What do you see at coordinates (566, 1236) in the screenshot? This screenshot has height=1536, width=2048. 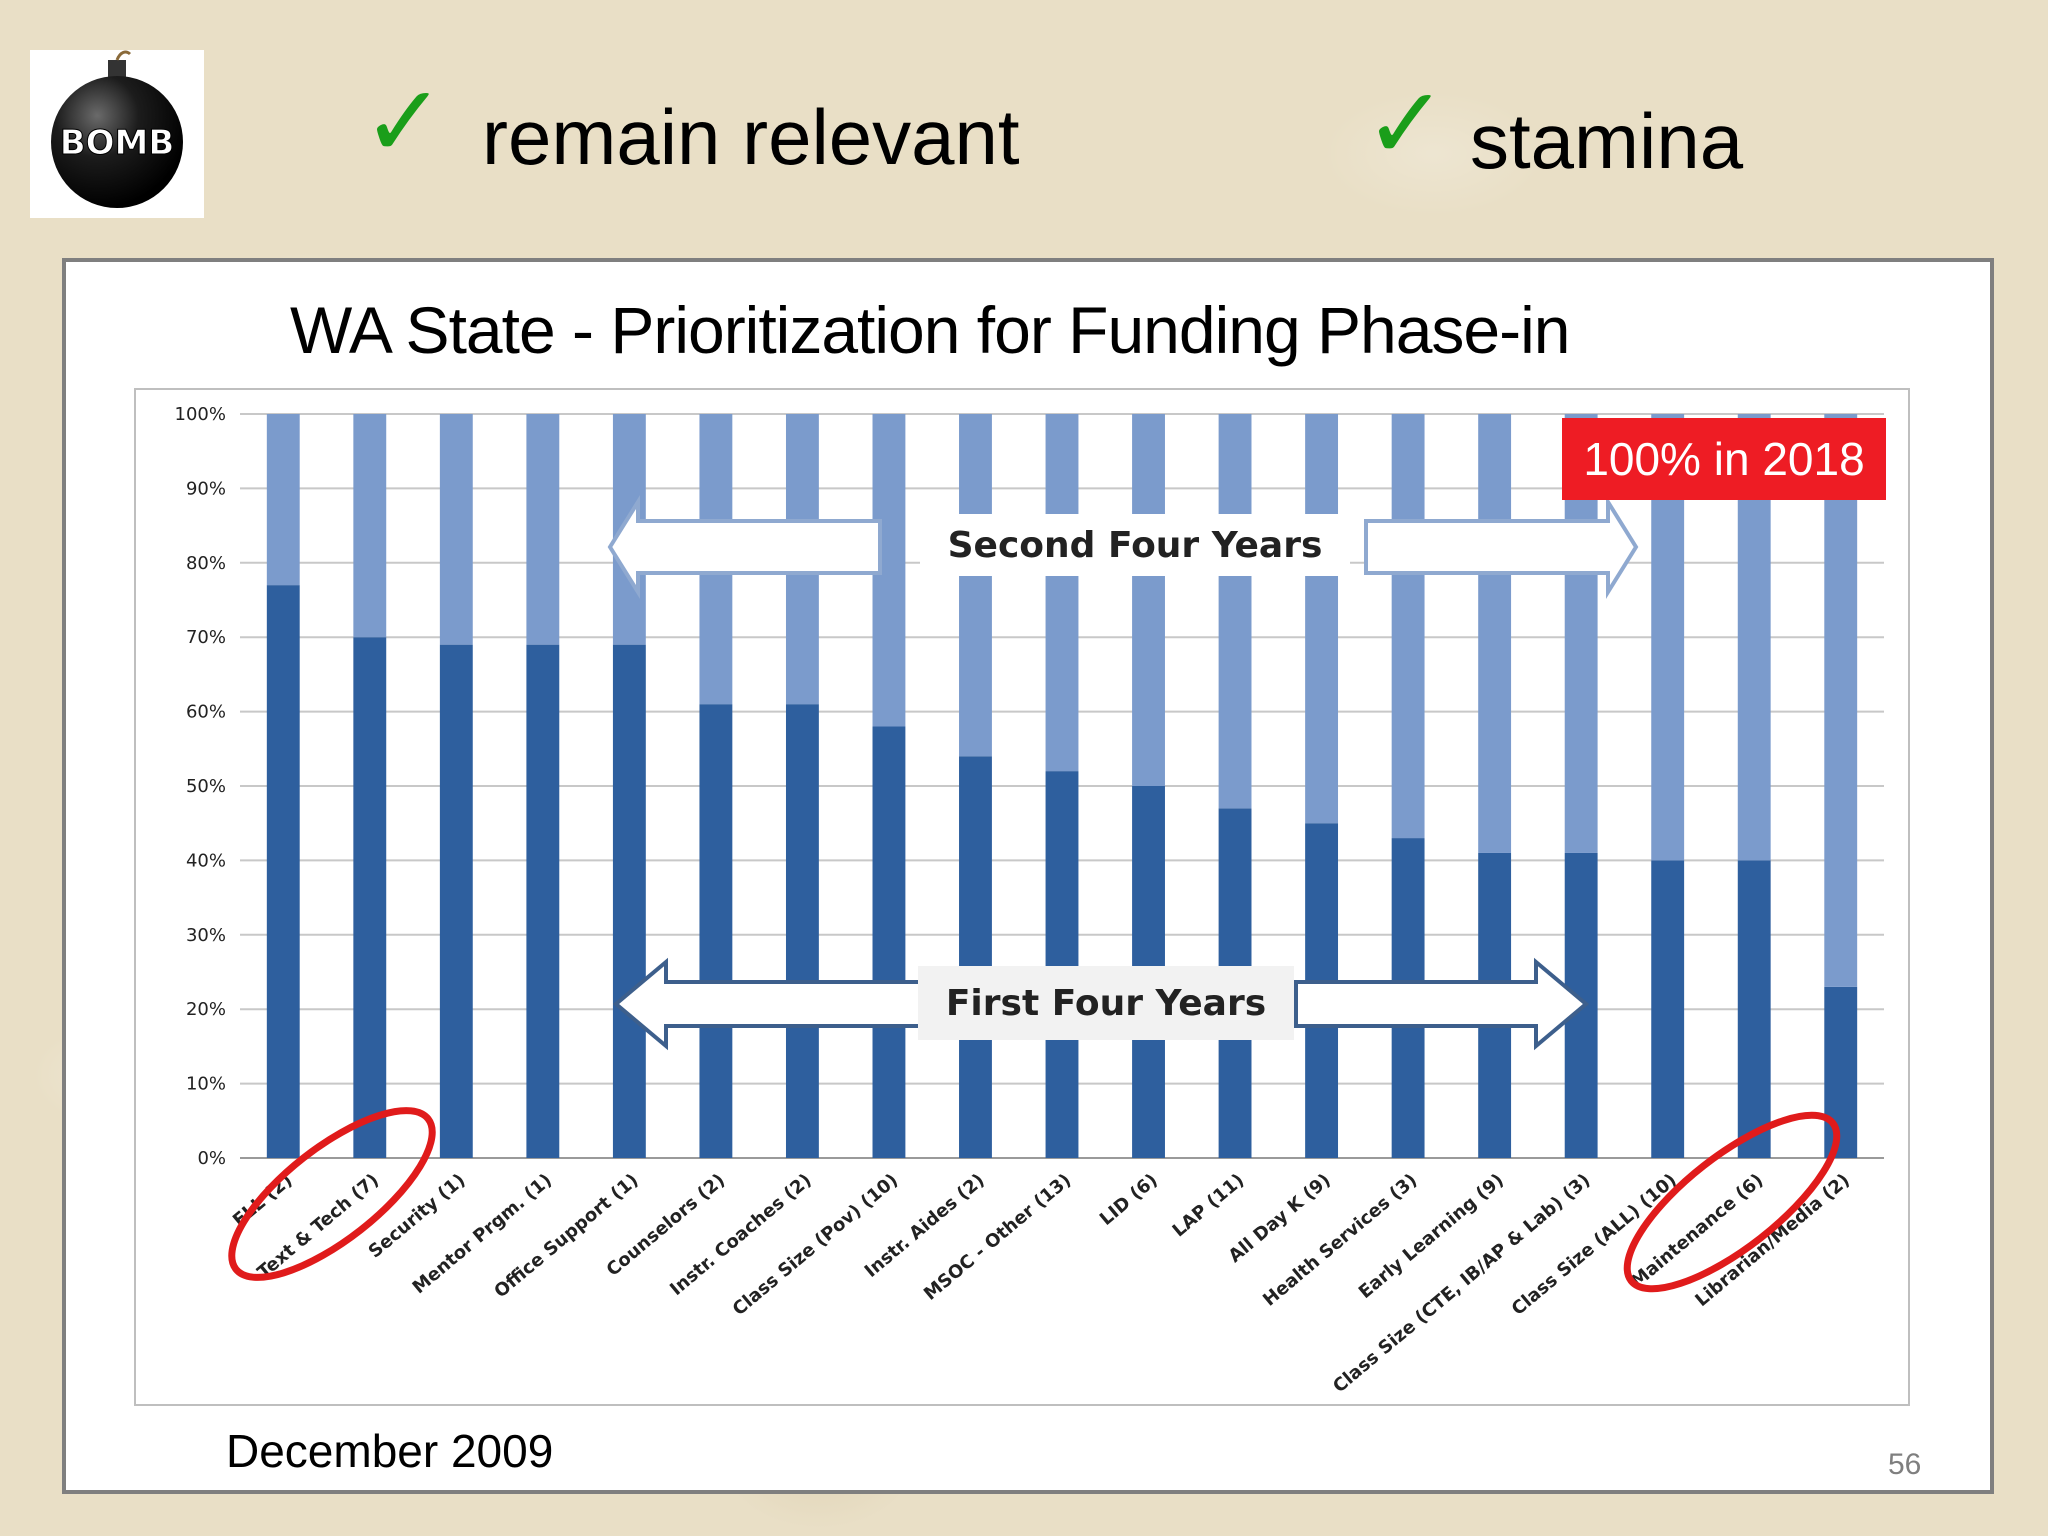 I see `x-tick-label: Office Support (1)` at bounding box center [566, 1236].